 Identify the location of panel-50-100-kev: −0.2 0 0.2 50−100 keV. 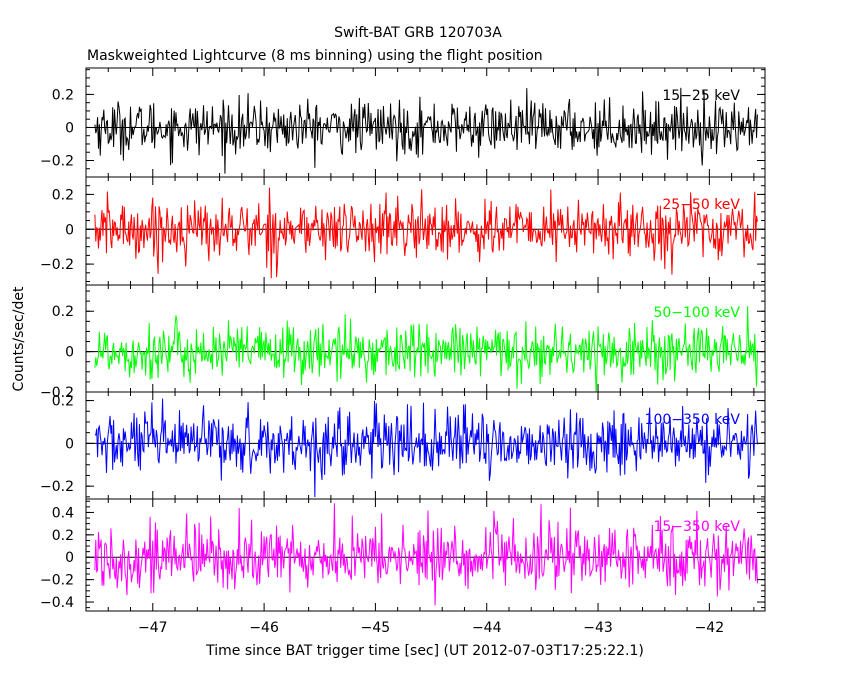
(403, 342).